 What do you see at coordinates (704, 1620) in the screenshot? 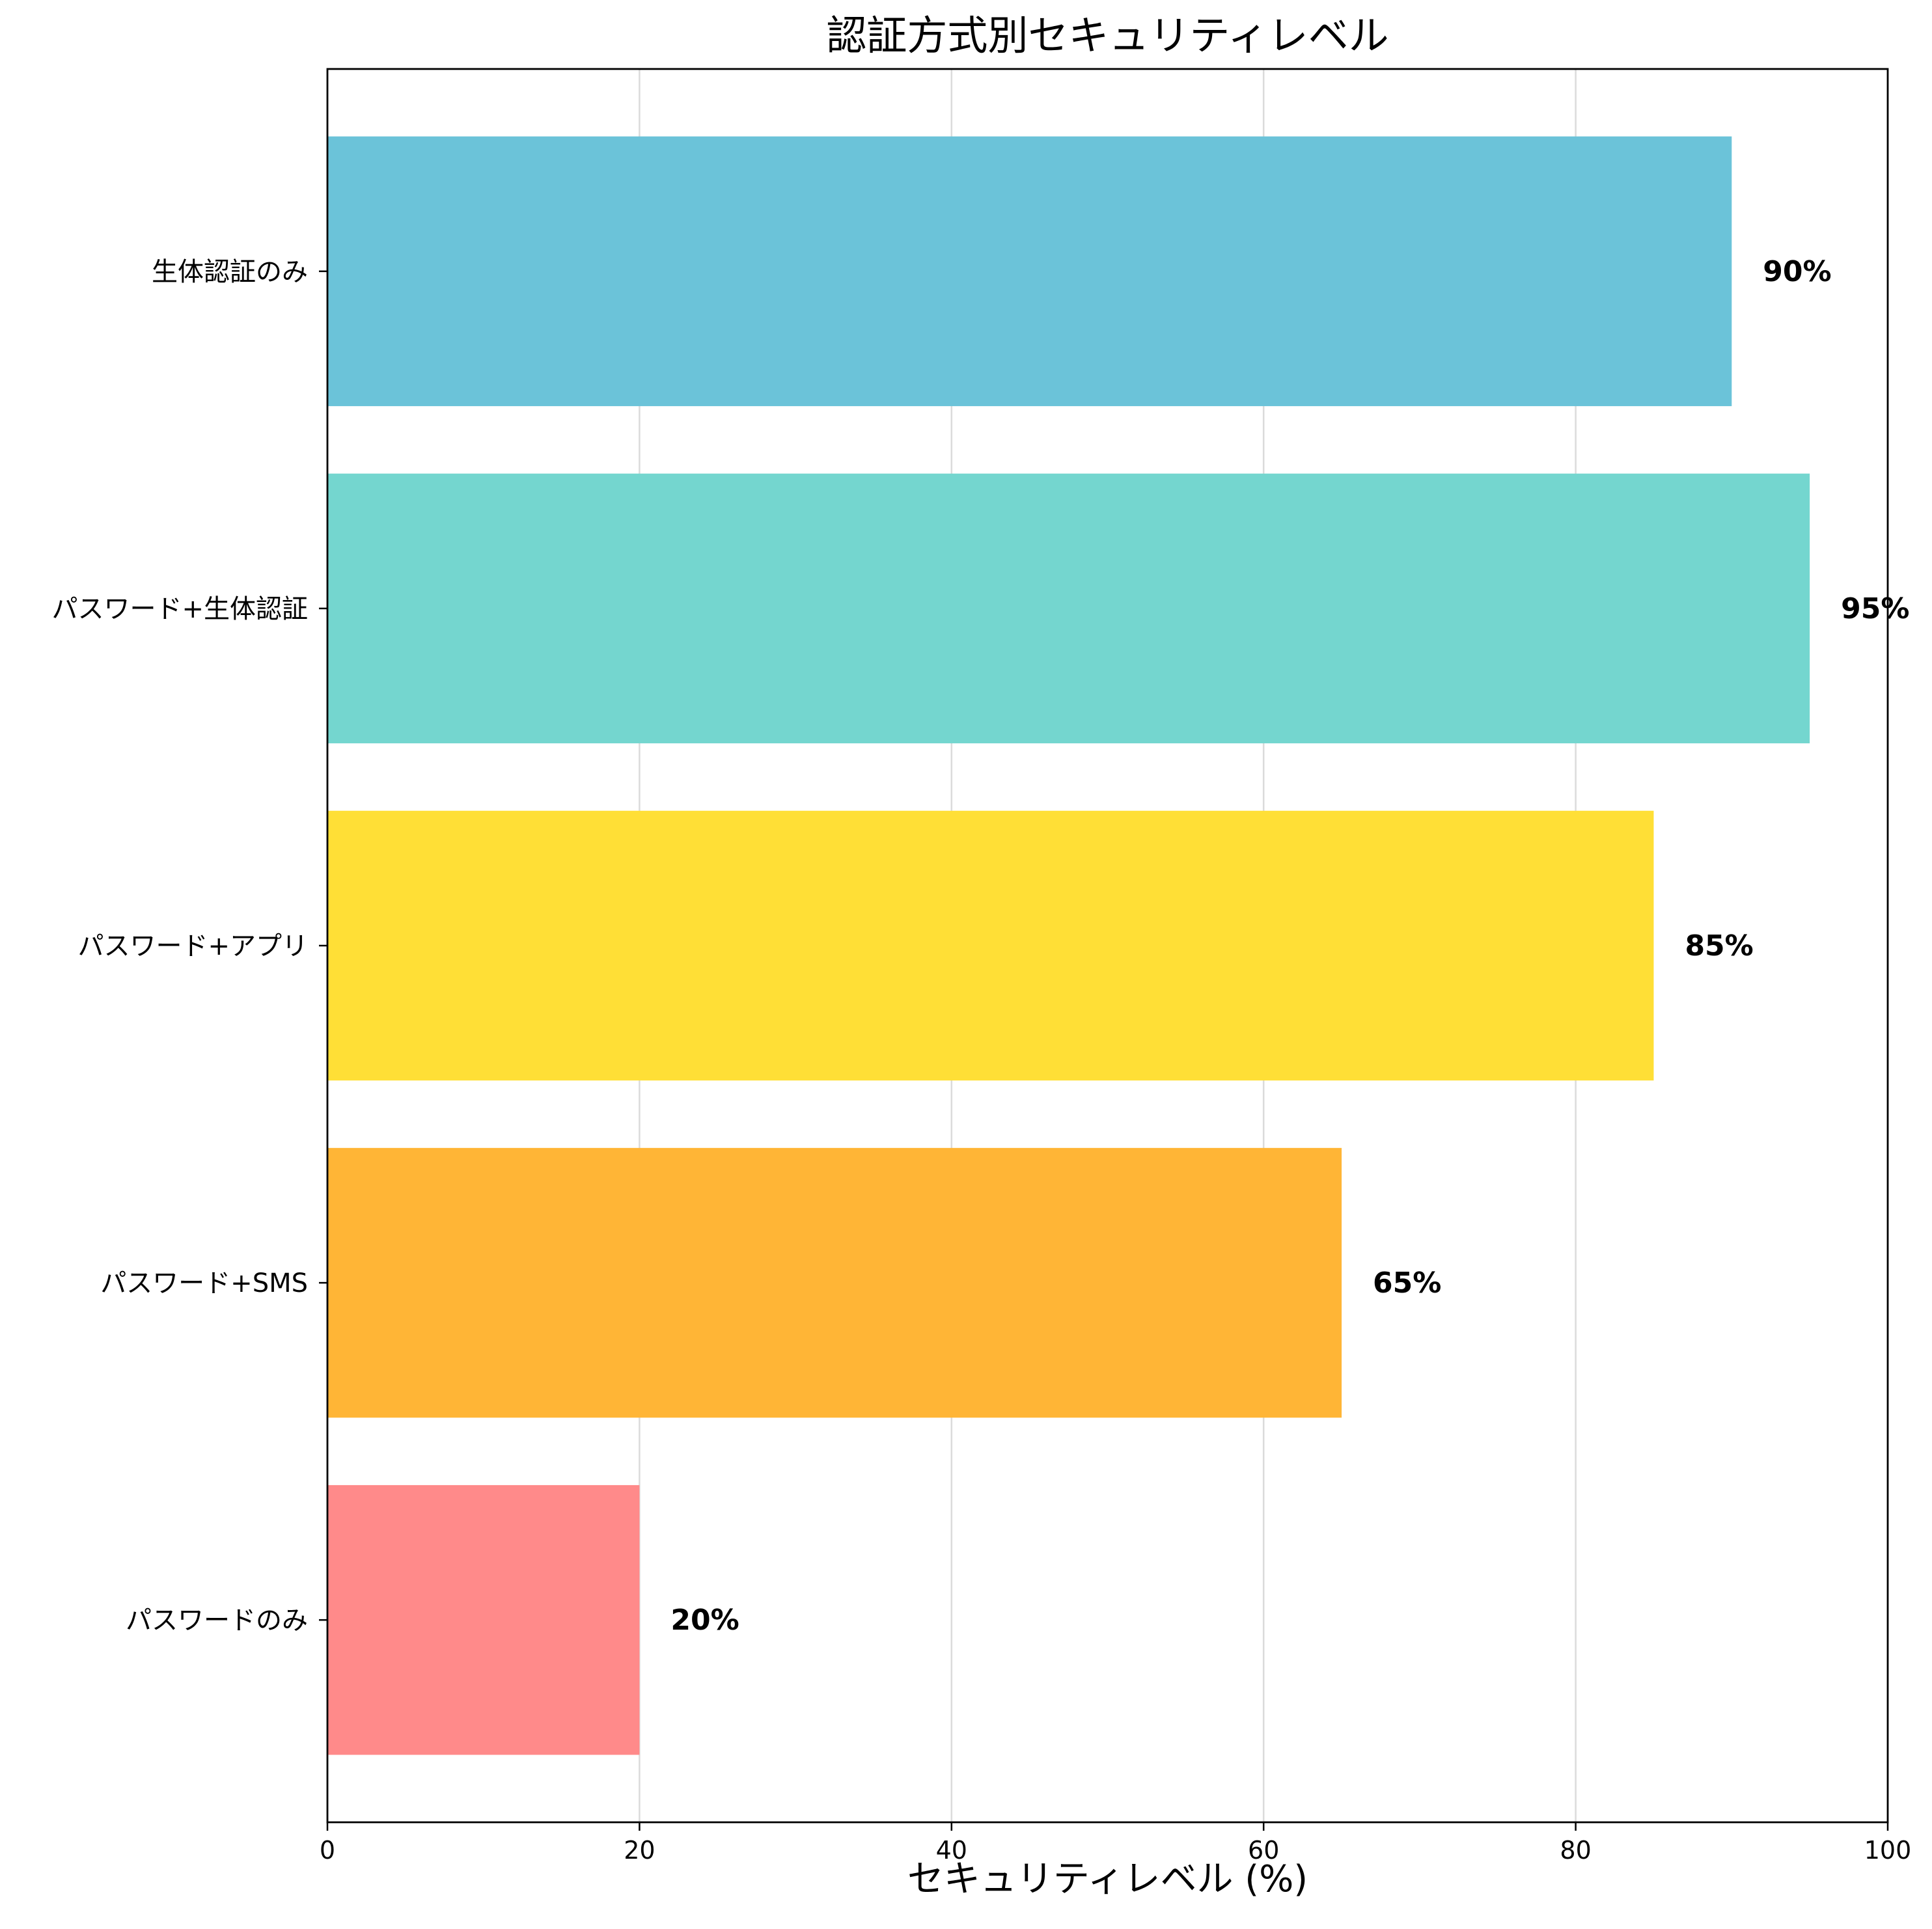
I see `value-label: 20%` at bounding box center [704, 1620].